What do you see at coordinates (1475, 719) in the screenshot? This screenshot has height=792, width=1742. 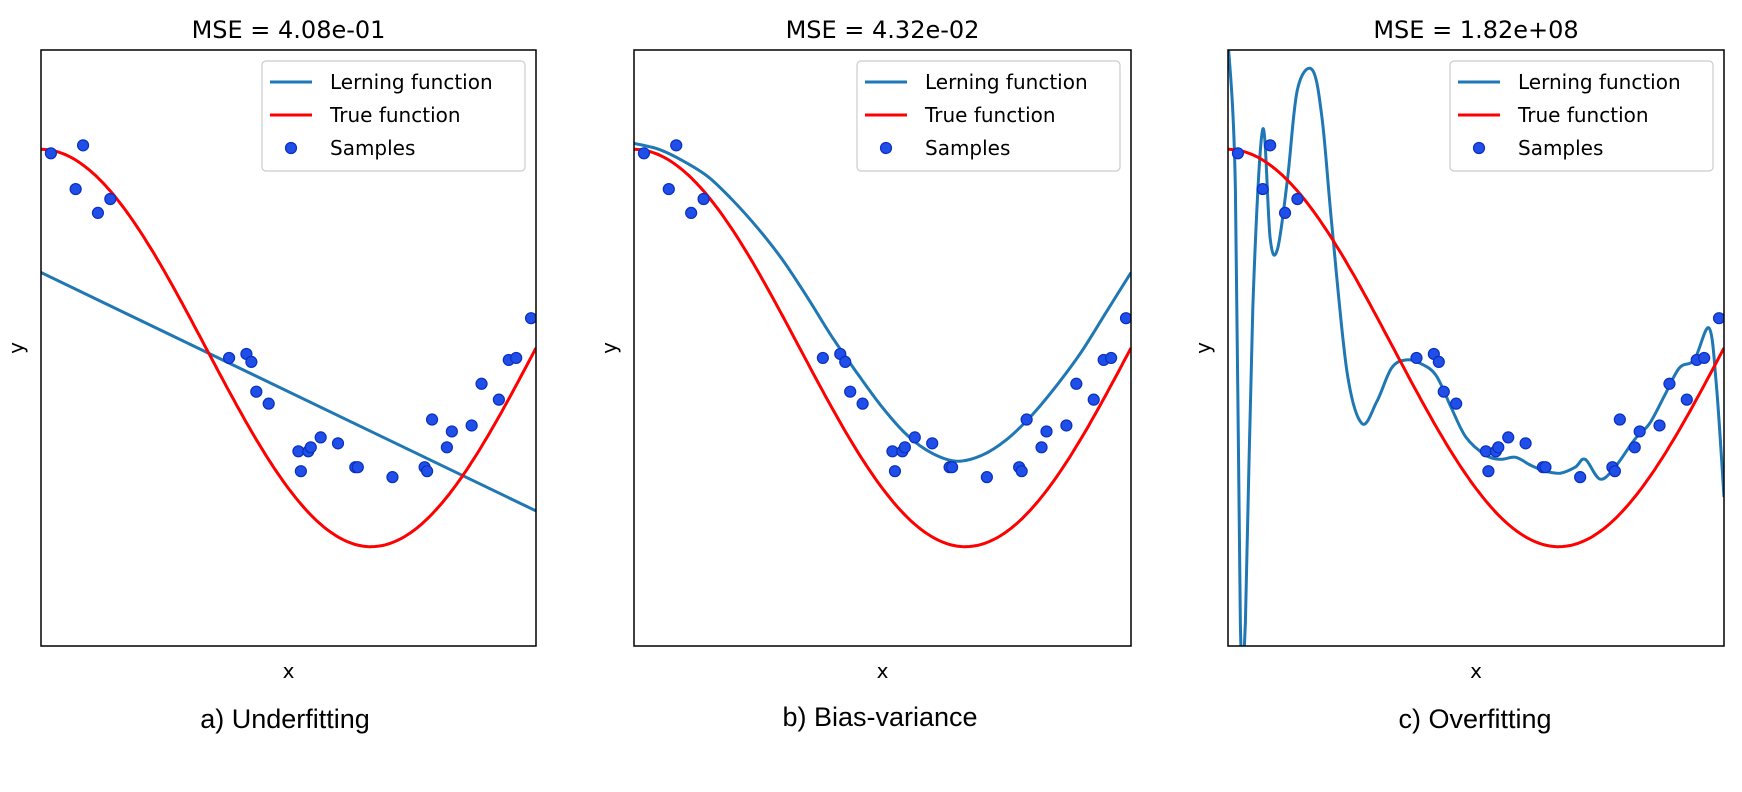 I see `caption-overfitting: c) Overfitting` at bounding box center [1475, 719].